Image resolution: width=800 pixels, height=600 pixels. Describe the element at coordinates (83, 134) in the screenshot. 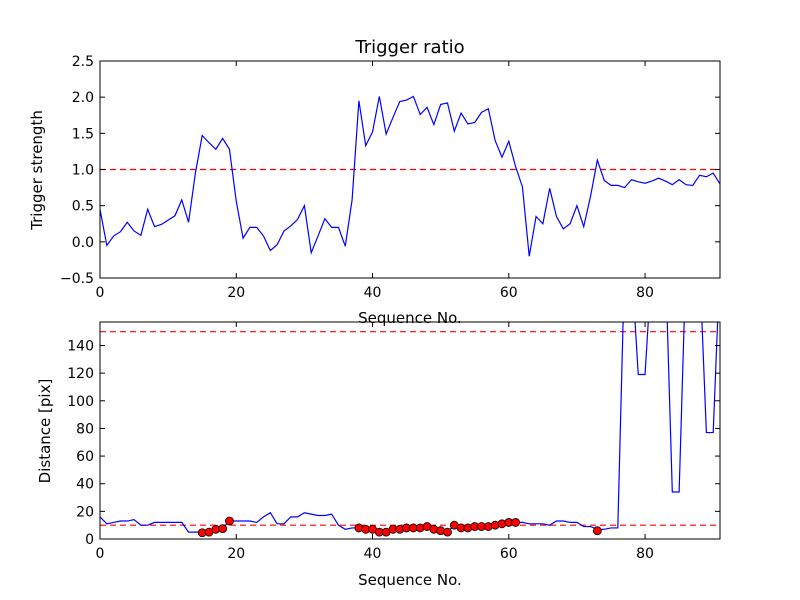

I see `y-tick-label: 1.5` at that location.